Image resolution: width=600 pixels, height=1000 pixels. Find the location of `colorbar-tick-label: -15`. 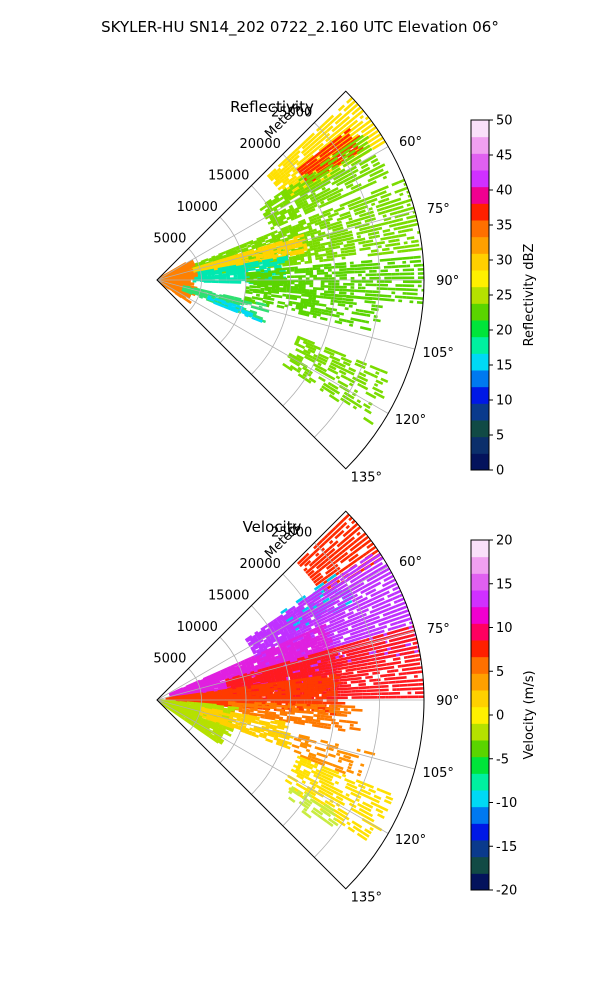

colorbar-tick-label: -15 is located at coordinates (506, 847).